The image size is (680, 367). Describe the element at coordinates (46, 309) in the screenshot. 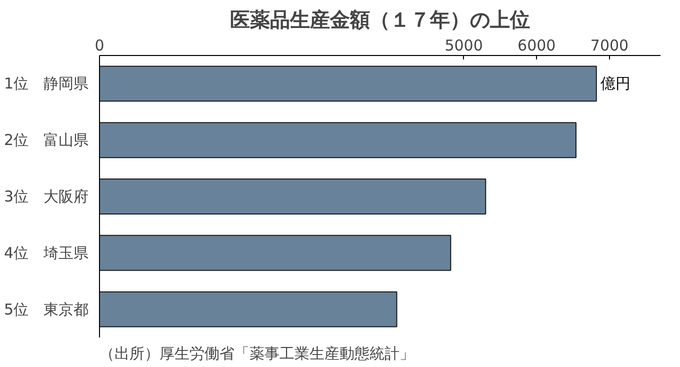

I see `y-tick-label: 5位 東京都` at that location.